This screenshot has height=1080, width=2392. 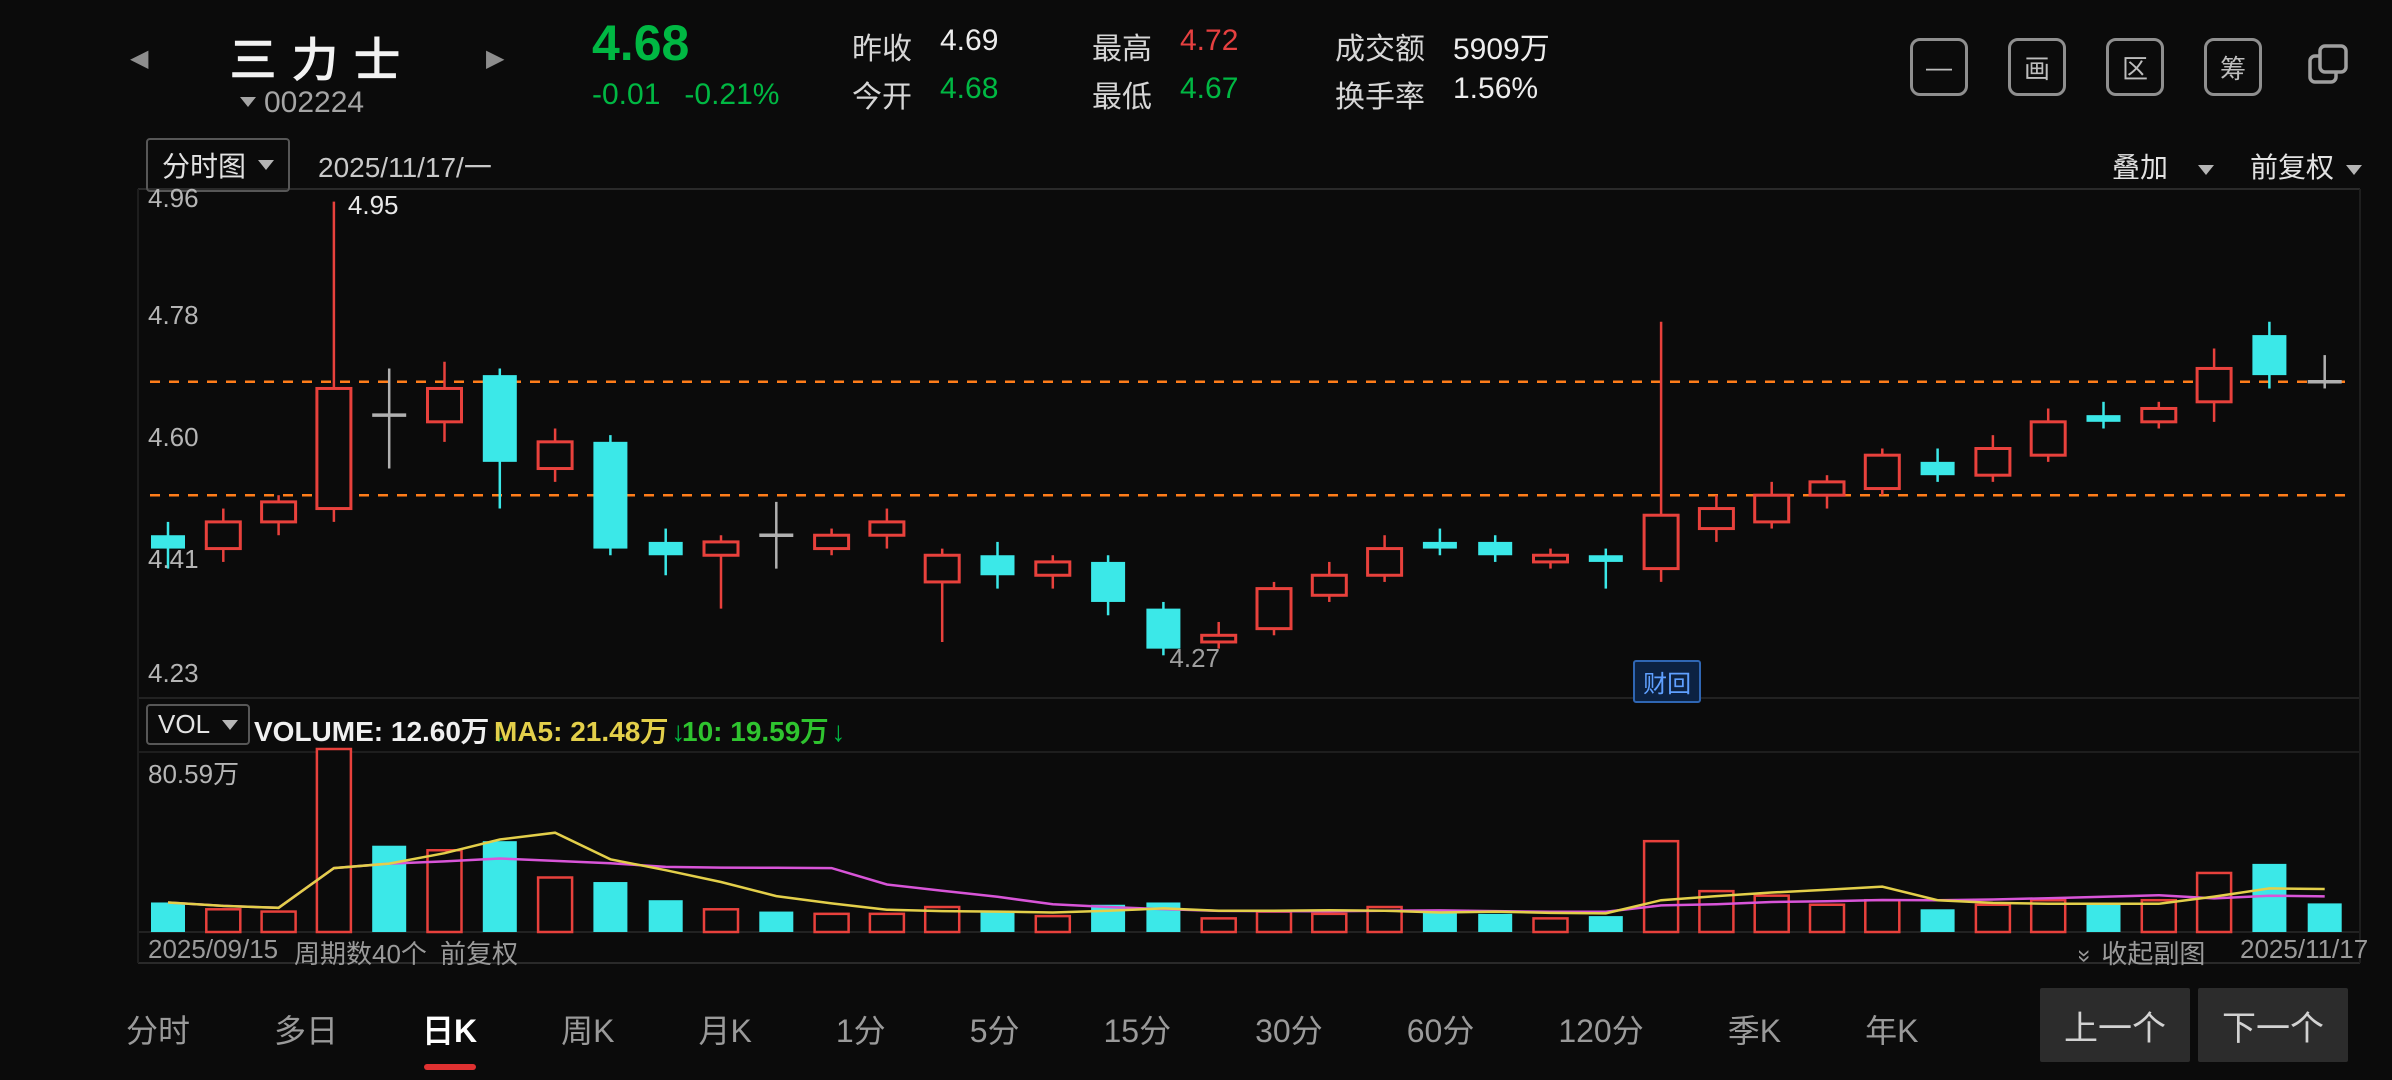 What do you see at coordinates (882, 97) in the screenshot?
I see `stat-label-1: 今开` at bounding box center [882, 97].